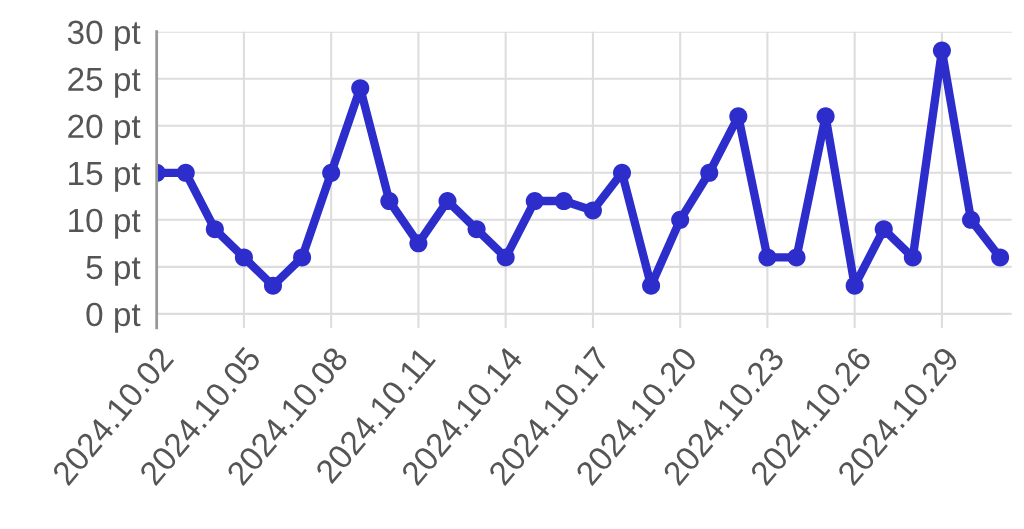  Describe the element at coordinates (113, 271) in the screenshot. I see `y-tick-label: 5 pt` at that location.